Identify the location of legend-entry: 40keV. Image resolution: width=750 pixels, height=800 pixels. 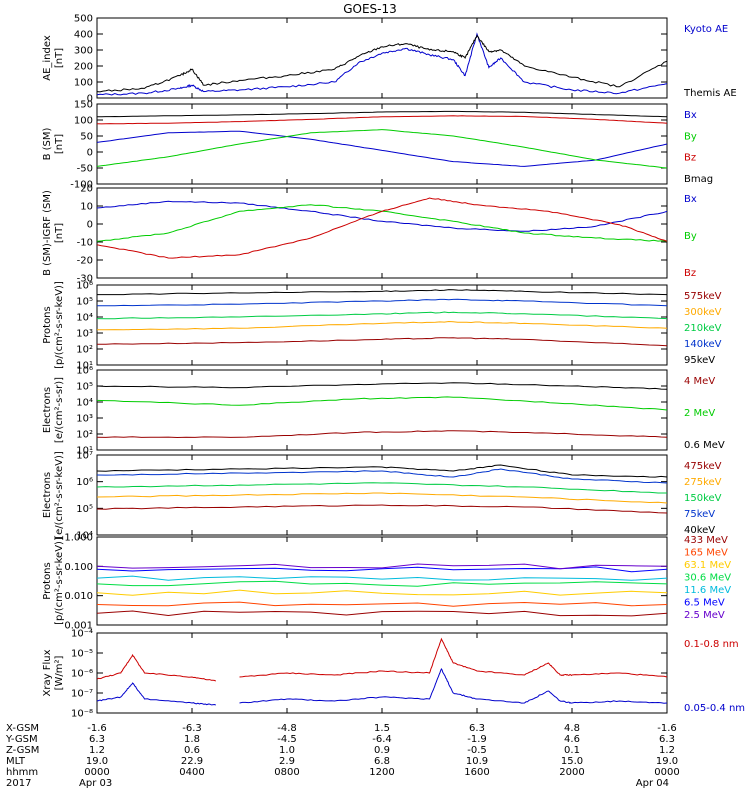
(699, 530).